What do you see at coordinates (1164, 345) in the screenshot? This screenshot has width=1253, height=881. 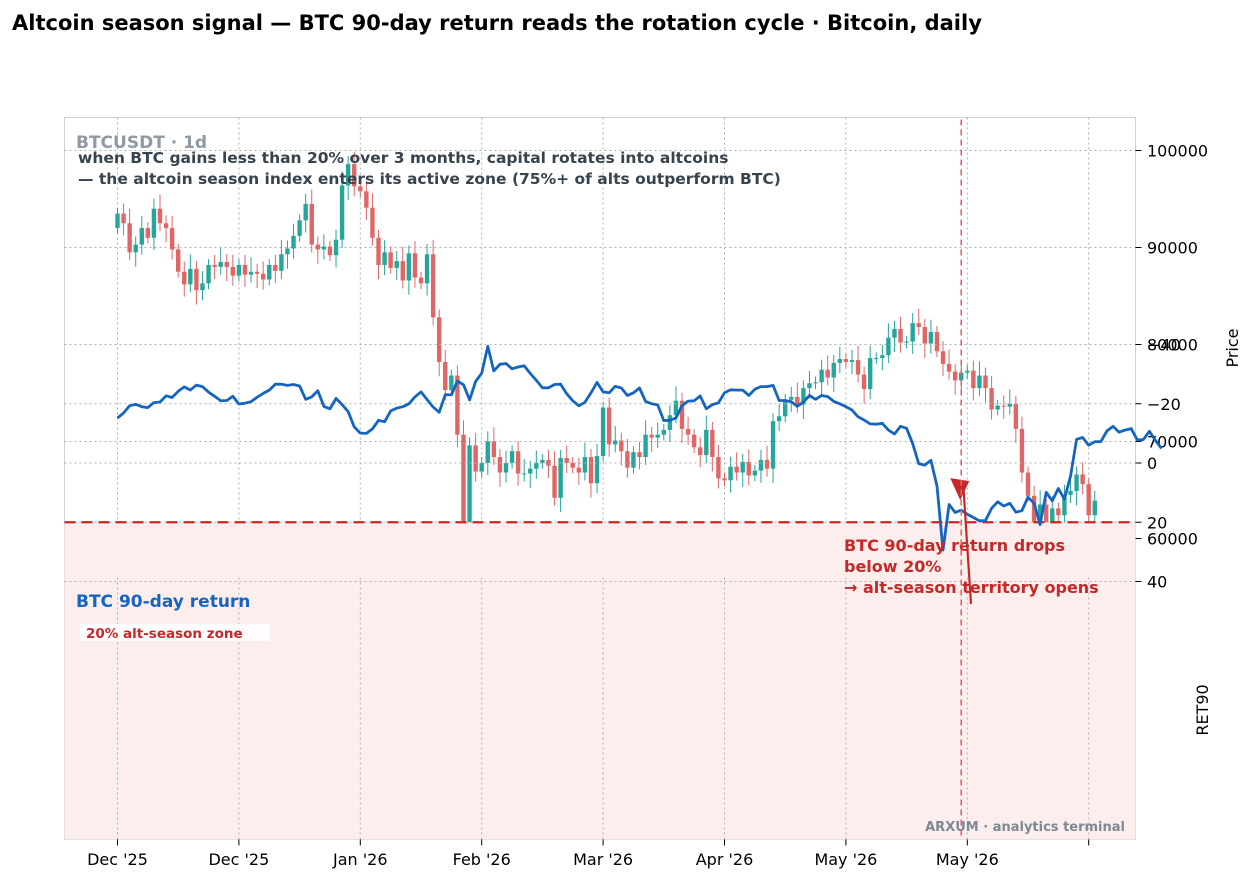 I see `return-tick-label: −40` at bounding box center [1164, 345].